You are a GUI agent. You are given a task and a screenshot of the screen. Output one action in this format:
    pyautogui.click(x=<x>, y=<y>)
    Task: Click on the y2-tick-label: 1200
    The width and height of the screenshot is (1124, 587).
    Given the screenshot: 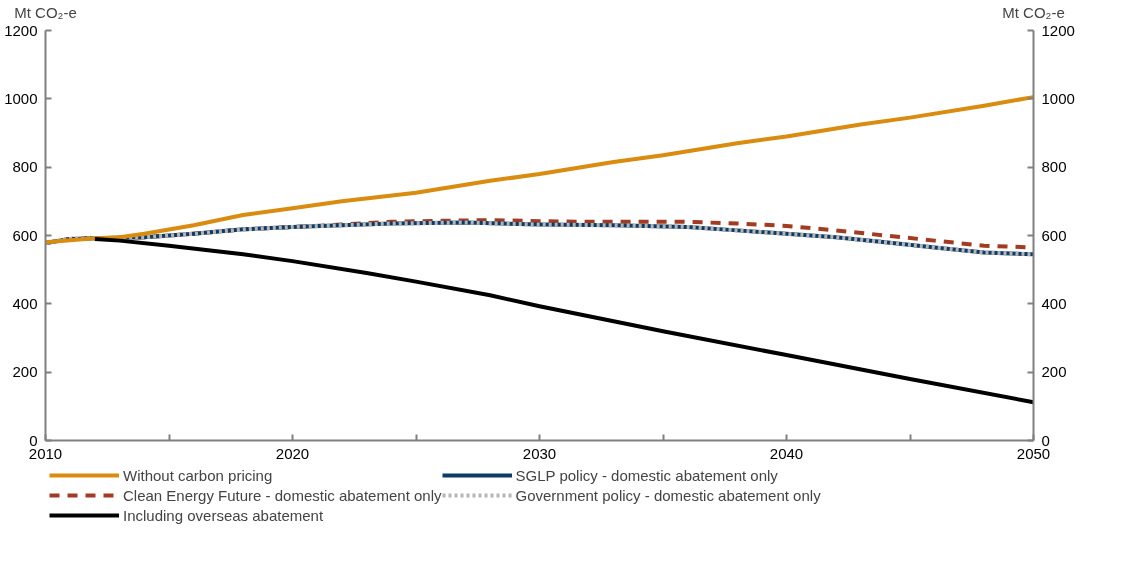 What is the action you would take?
    pyautogui.click(x=1058, y=30)
    